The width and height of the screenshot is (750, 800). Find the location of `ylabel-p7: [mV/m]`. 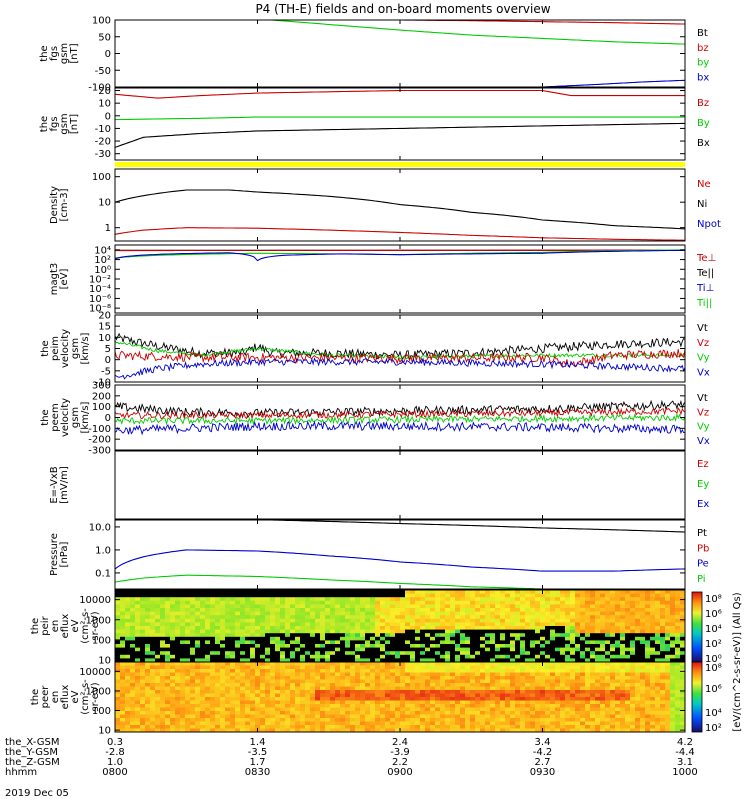

ylabel-p7: [mV/m] is located at coordinates (64, 485).